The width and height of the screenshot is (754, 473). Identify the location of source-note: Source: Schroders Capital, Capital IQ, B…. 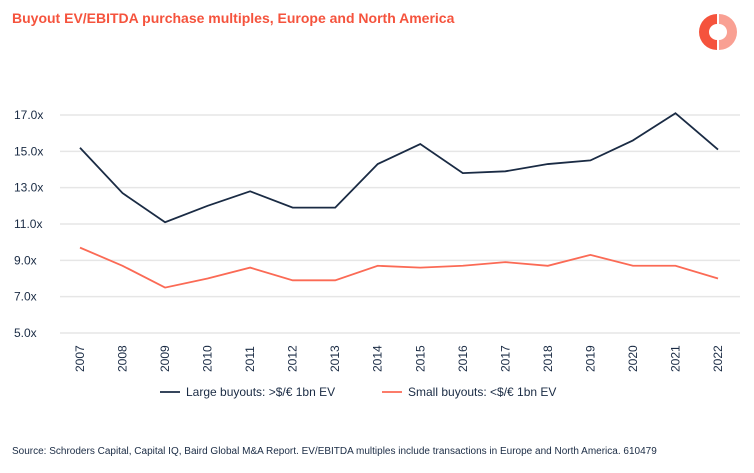
(334, 451).